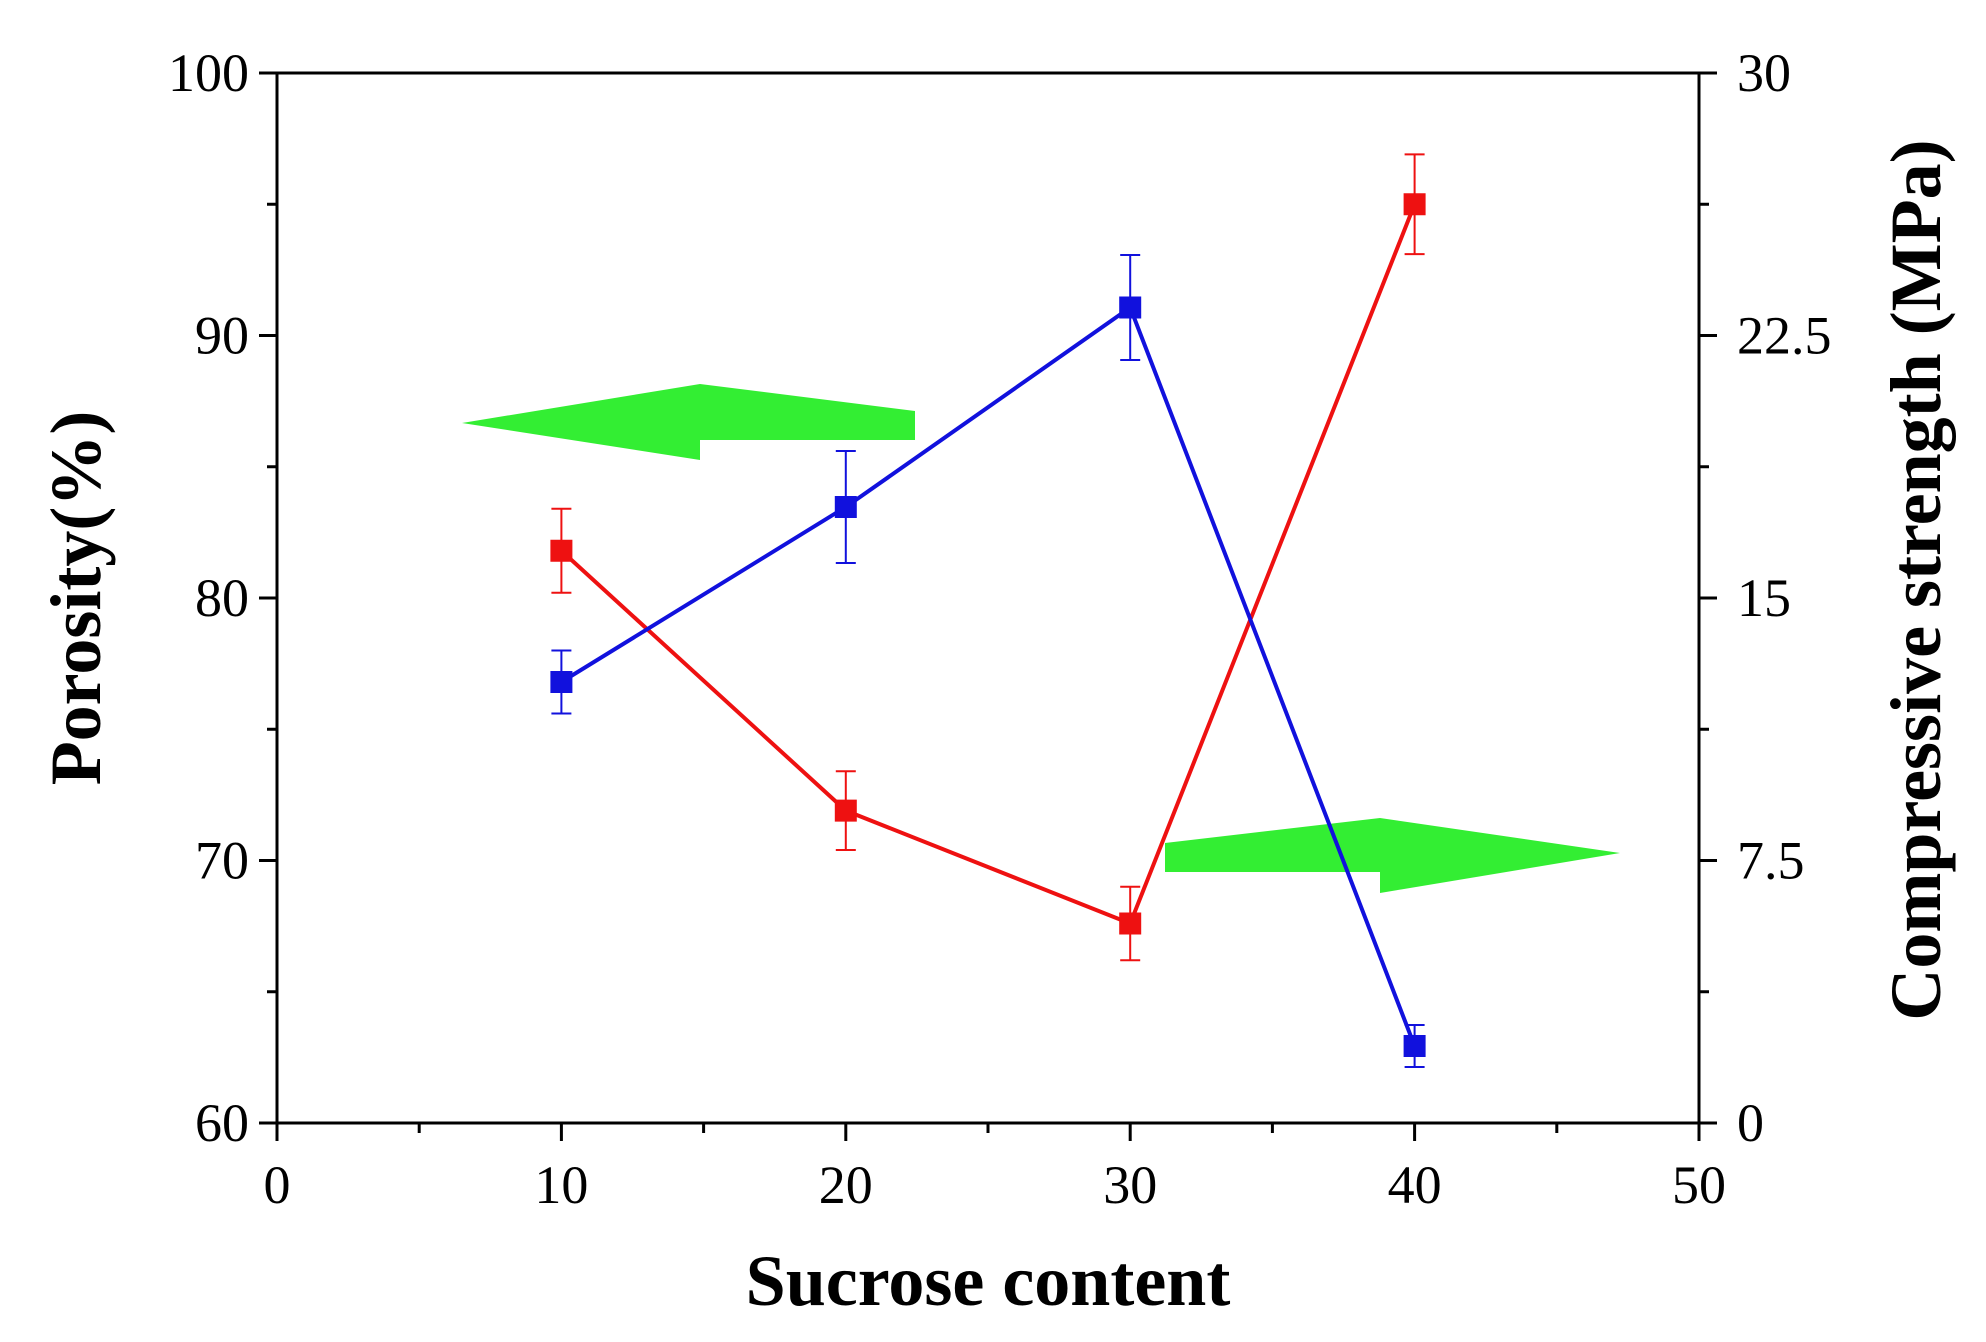  I want to click on x-tick-label: 0, so click(277, 1185).